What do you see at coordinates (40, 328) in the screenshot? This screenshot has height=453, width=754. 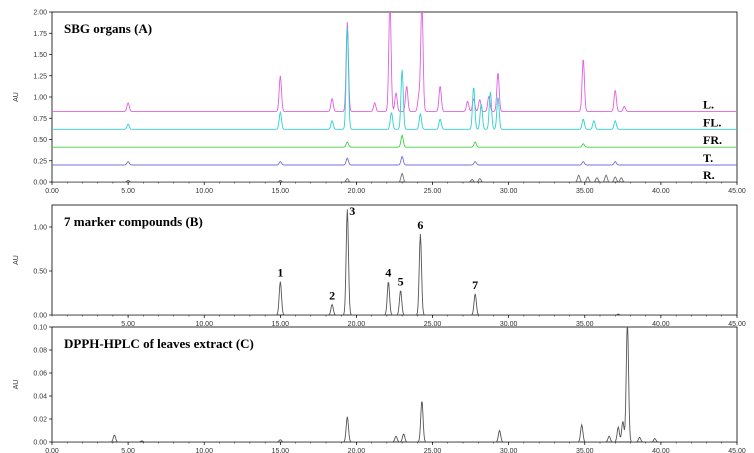 I see `y-tick-label: 0.10` at bounding box center [40, 328].